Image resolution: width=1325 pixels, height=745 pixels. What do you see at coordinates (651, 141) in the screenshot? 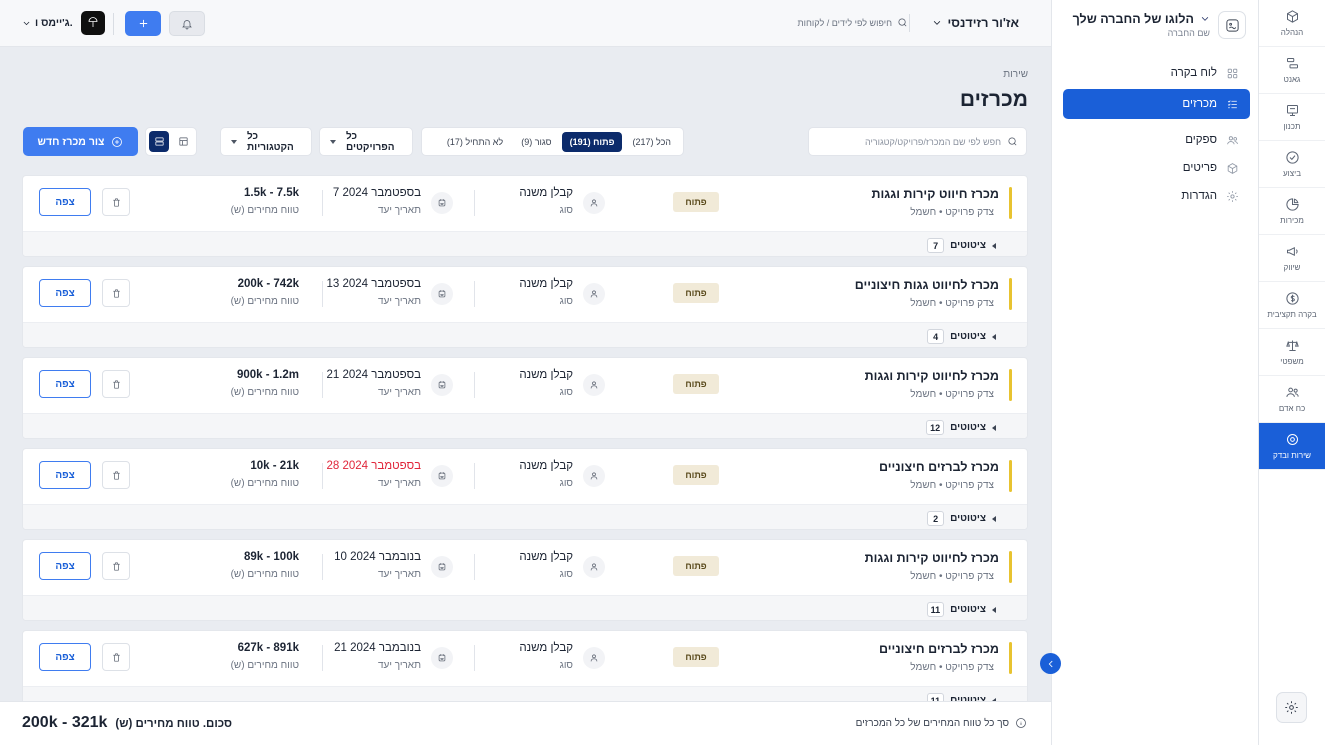
I see `status-tab-0: הכל (217)` at bounding box center [651, 141].